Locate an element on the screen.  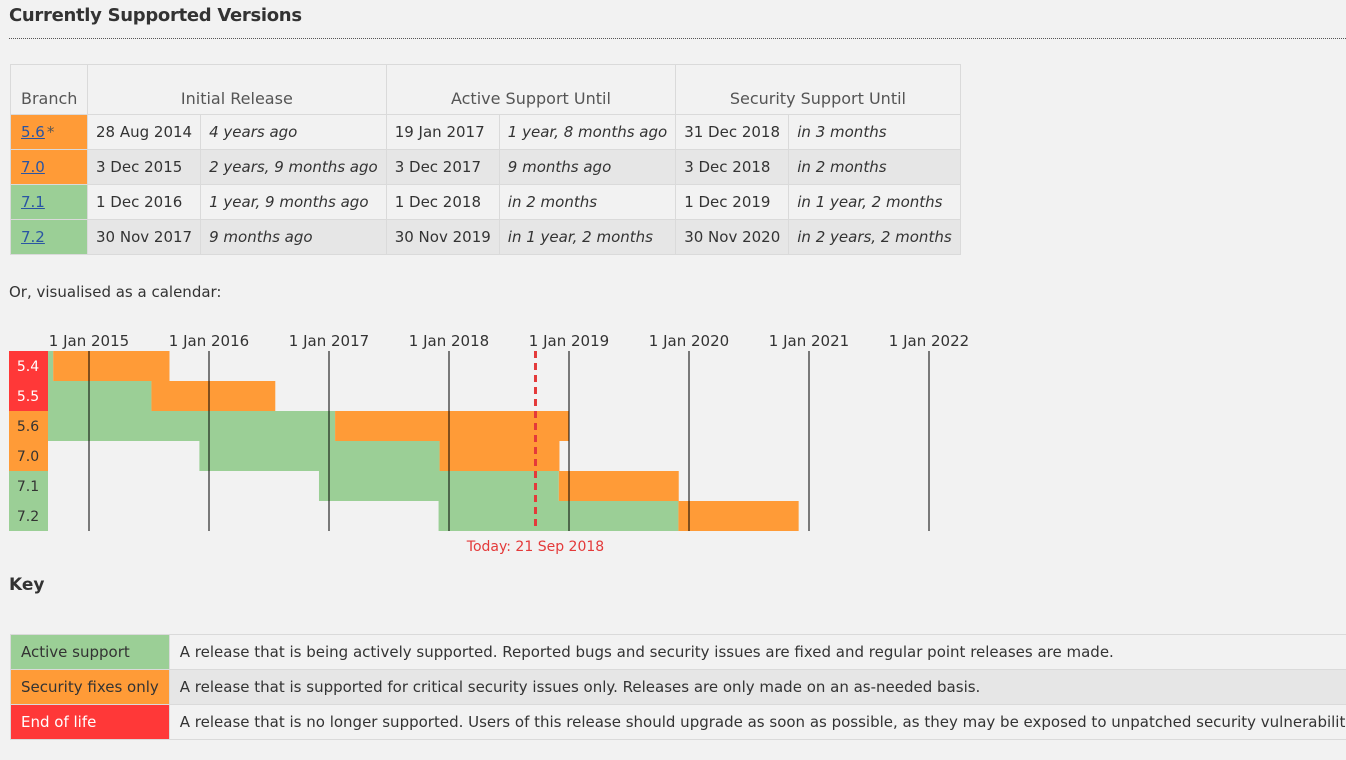
year-label: 1 Jan 2016 is located at coordinates (209, 341).